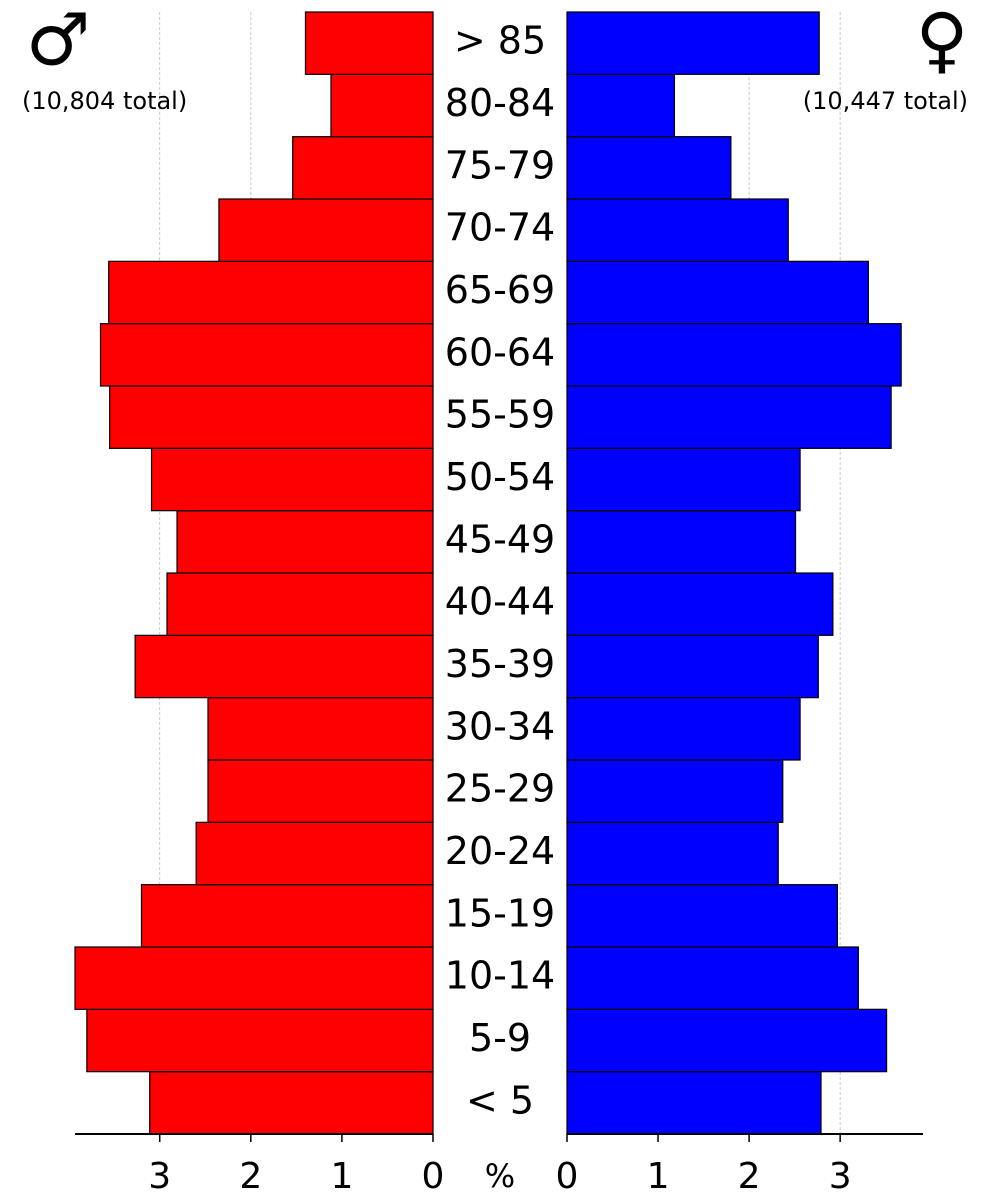 Image resolution: width=1000 pixels, height=1200 pixels. I want to click on x-axis-label: %, so click(500, 1176).